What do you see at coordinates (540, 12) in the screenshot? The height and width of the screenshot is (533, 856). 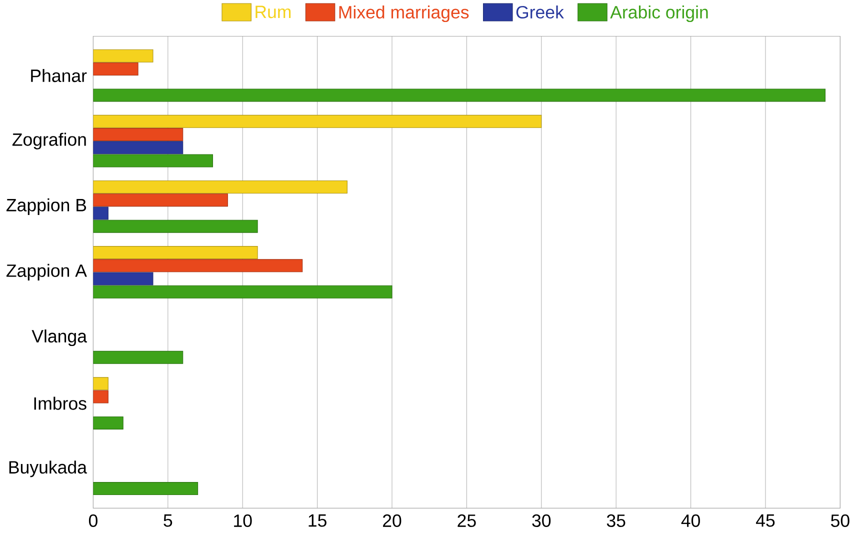 I see `legend-label: Greek` at bounding box center [540, 12].